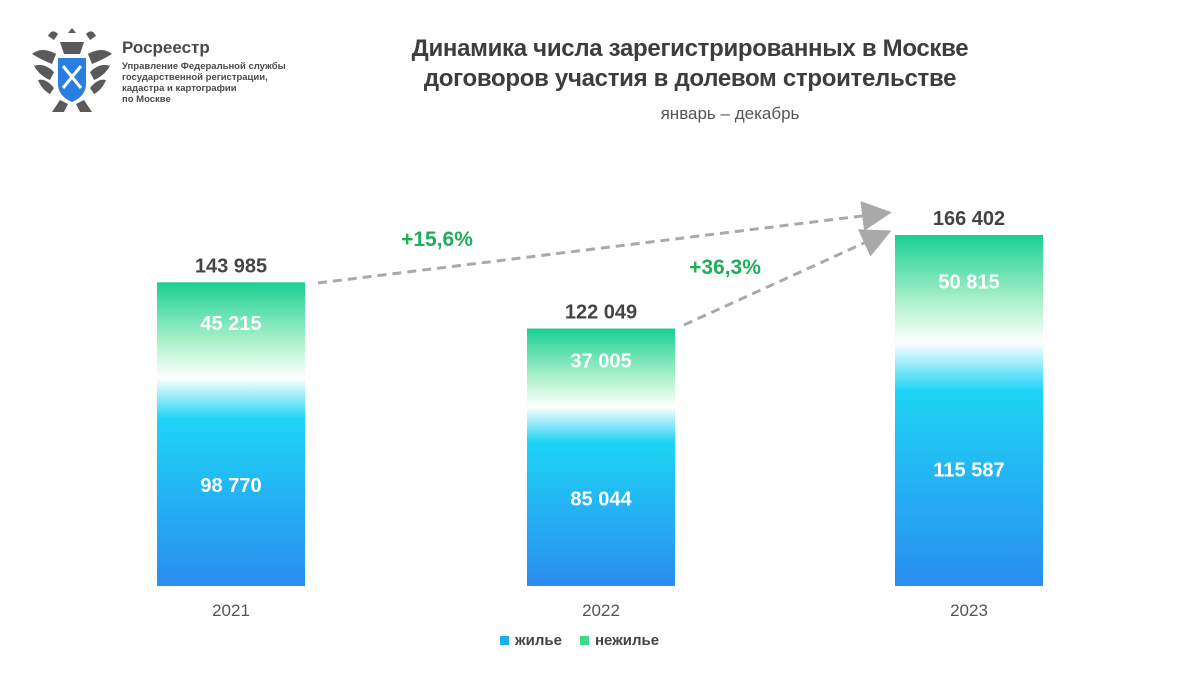  What do you see at coordinates (601, 313) in the screenshot?
I see `label-total-2022: 122 049` at bounding box center [601, 313].